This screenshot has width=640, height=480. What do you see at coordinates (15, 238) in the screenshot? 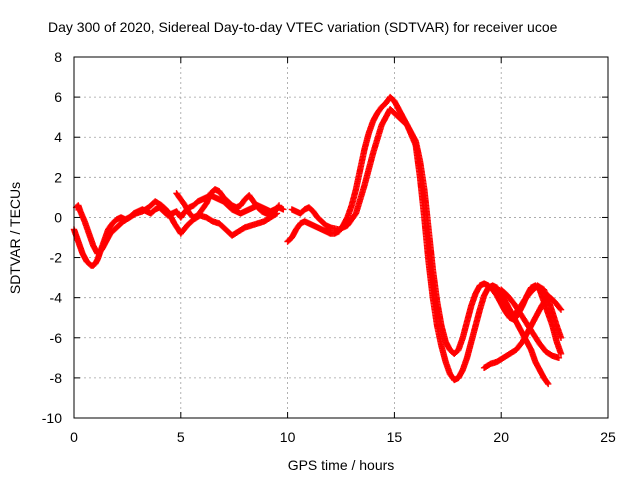
I see `y-axis-label: SDTVAR / TECUs` at bounding box center [15, 238].